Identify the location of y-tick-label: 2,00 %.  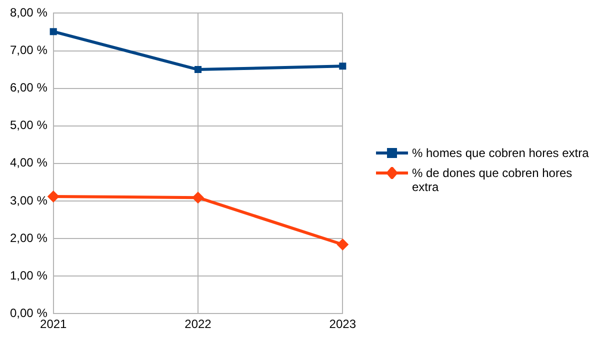
(29, 237).